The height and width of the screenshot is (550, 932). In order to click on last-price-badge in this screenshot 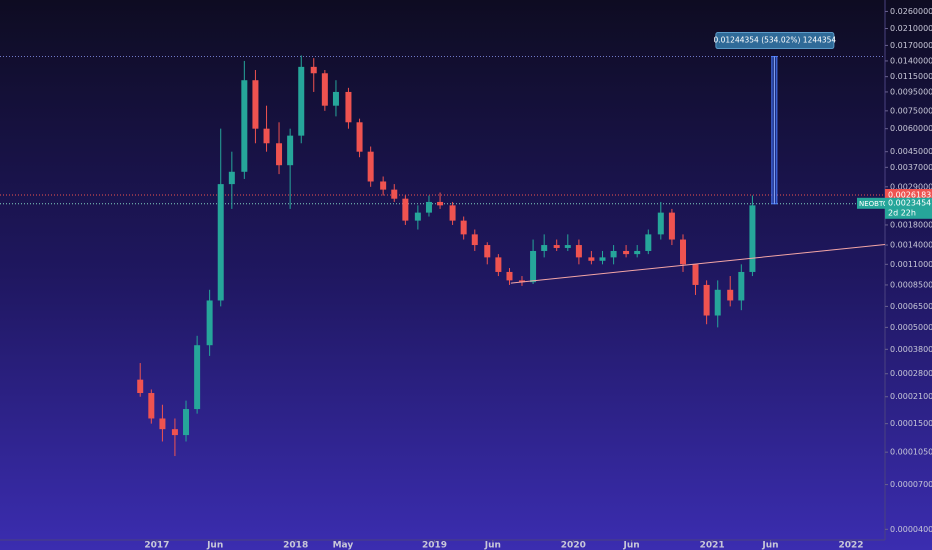, I will do `click(908, 208)`.